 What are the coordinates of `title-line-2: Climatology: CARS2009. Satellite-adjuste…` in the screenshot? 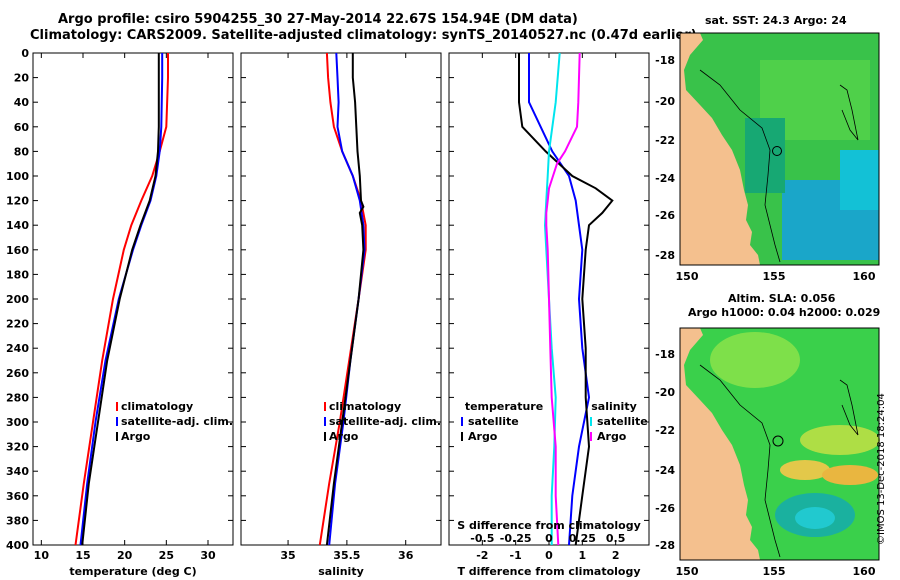 It's located at (363, 35).